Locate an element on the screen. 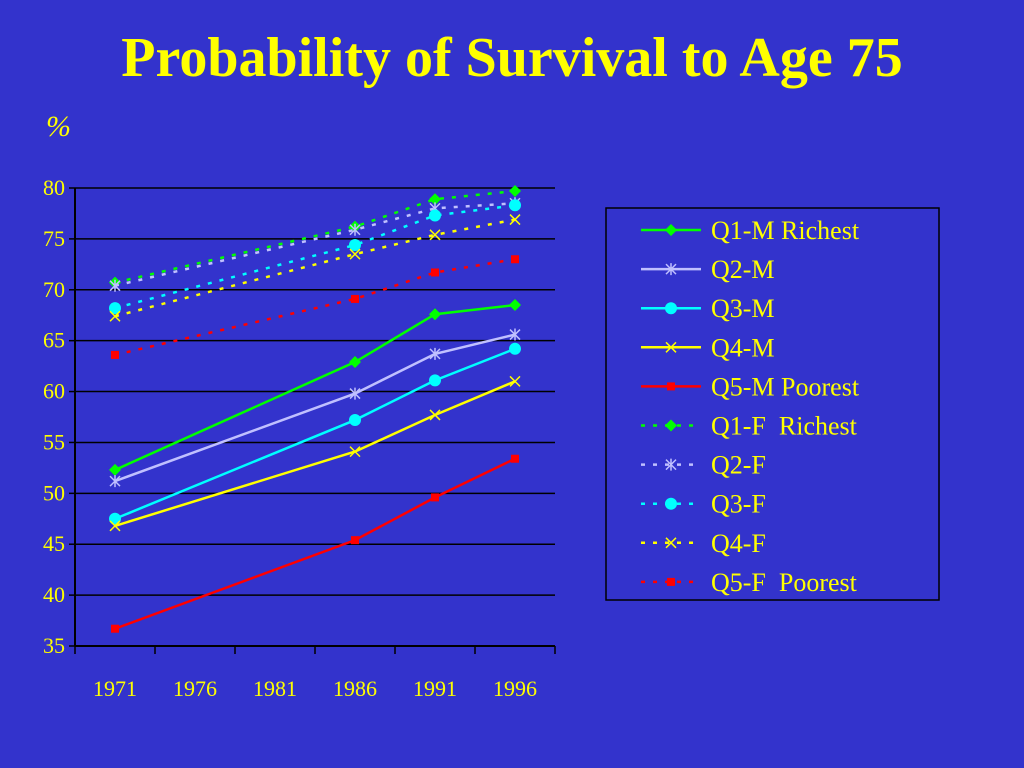  legend-label: Q5-F Poorest is located at coordinates (784, 582).